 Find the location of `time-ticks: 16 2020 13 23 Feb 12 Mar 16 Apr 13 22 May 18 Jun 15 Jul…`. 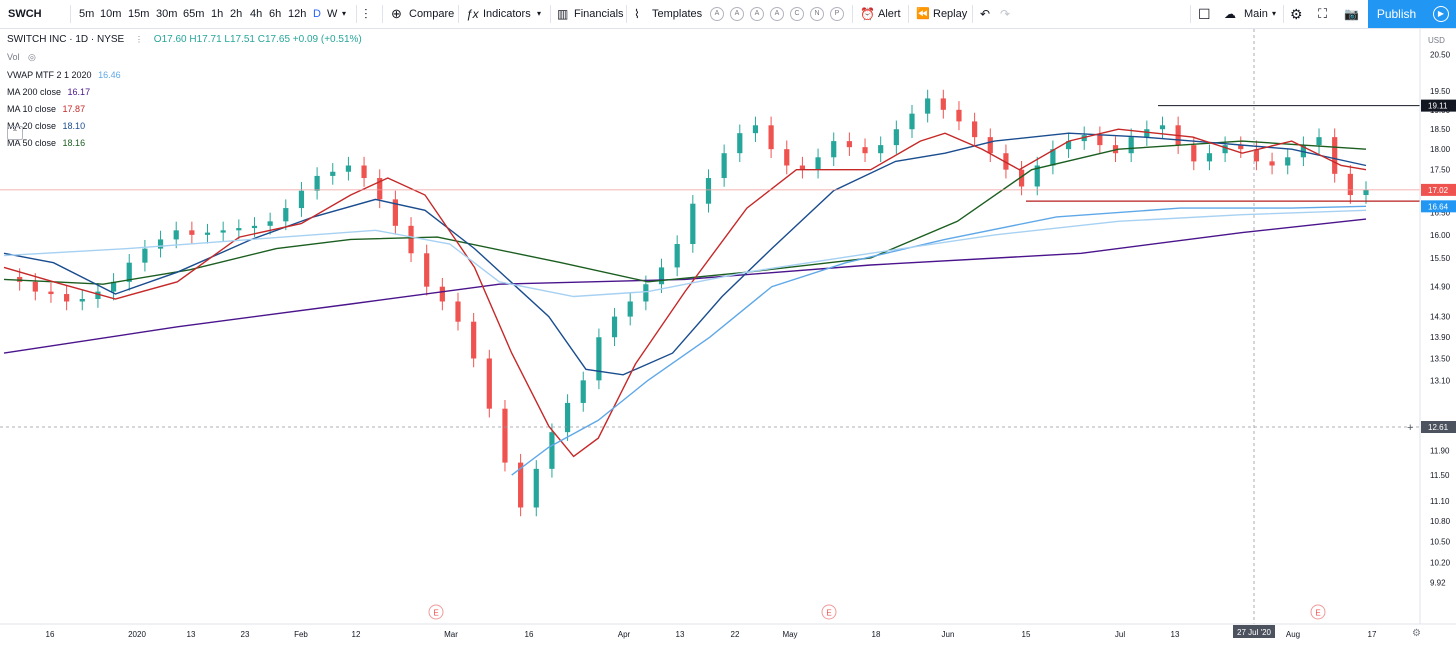

time-ticks: 16 2020 13 23 Feb 12 Mar 16 Apr 13 22 May 18 Jun 15 Jul… is located at coordinates (711, 634).